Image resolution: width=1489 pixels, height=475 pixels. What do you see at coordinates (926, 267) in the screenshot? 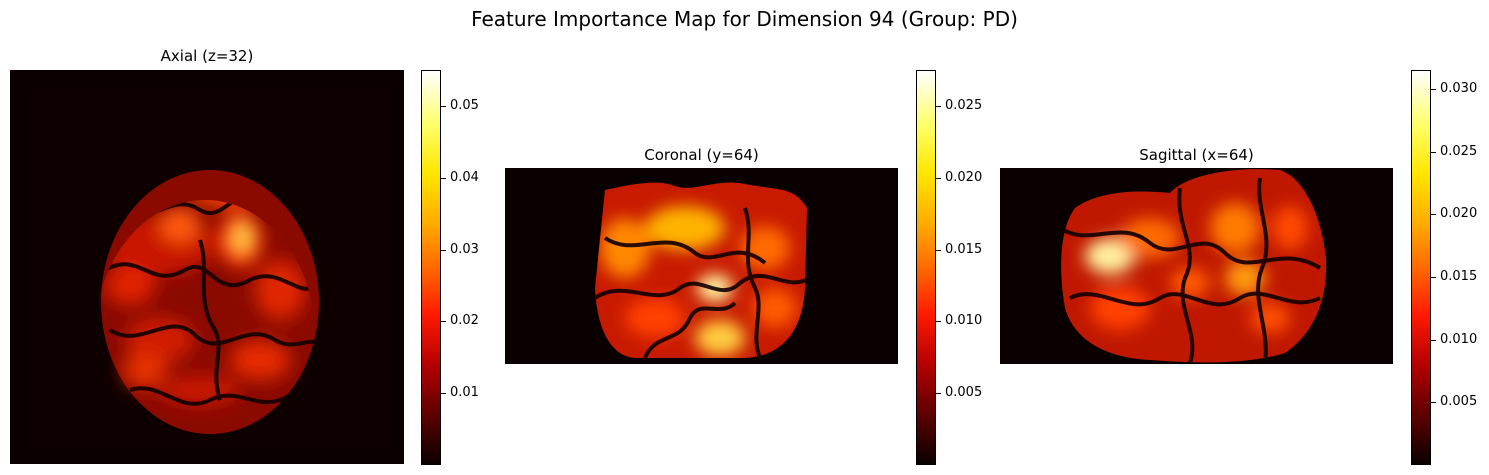
I see `coronal-colorbar` at bounding box center [926, 267].